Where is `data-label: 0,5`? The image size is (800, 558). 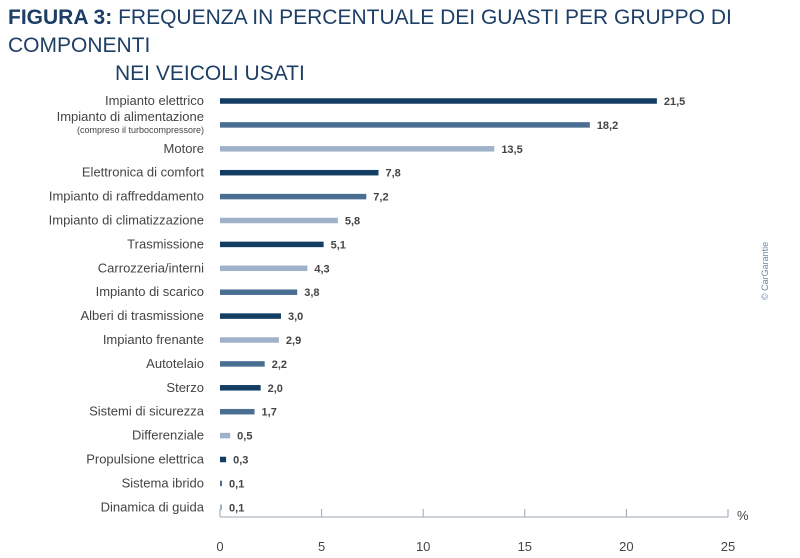
data-label: 0,5 is located at coordinates (244, 437).